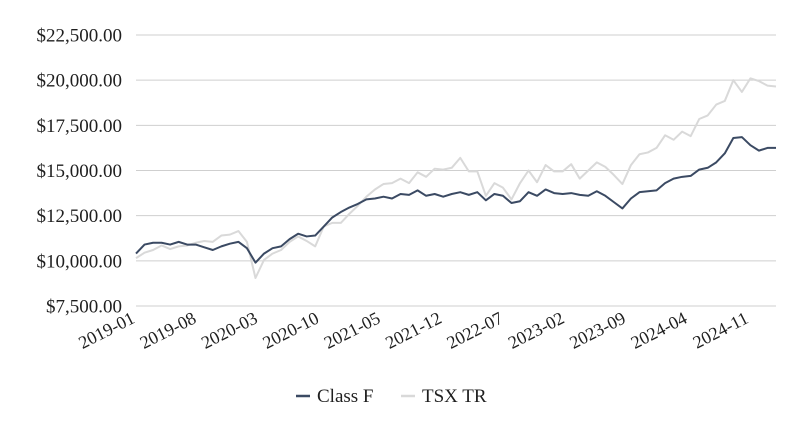 The width and height of the screenshot is (798, 432). What do you see at coordinates (474, 330) in the screenshot?
I see `x-tick-label: 2022-07` at bounding box center [474, 330].